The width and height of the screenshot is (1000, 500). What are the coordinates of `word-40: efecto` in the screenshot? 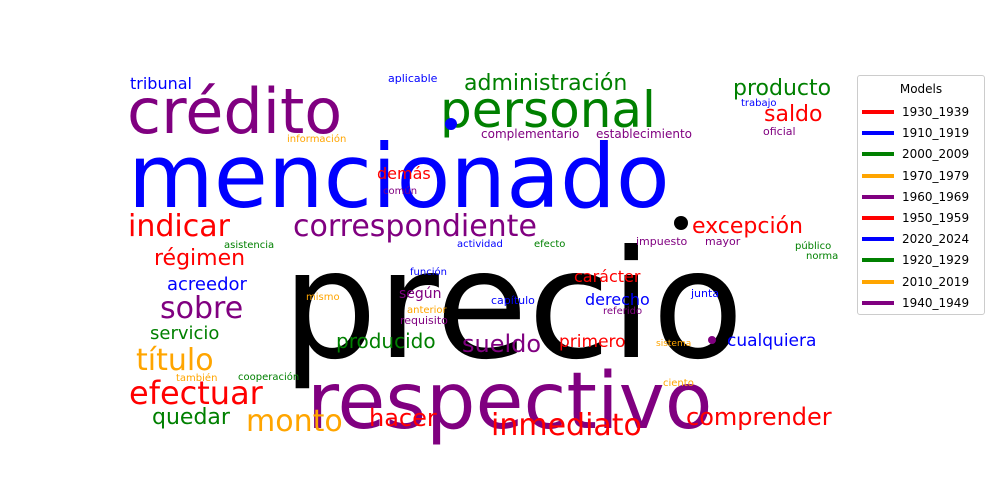 It's located at (549, 244).